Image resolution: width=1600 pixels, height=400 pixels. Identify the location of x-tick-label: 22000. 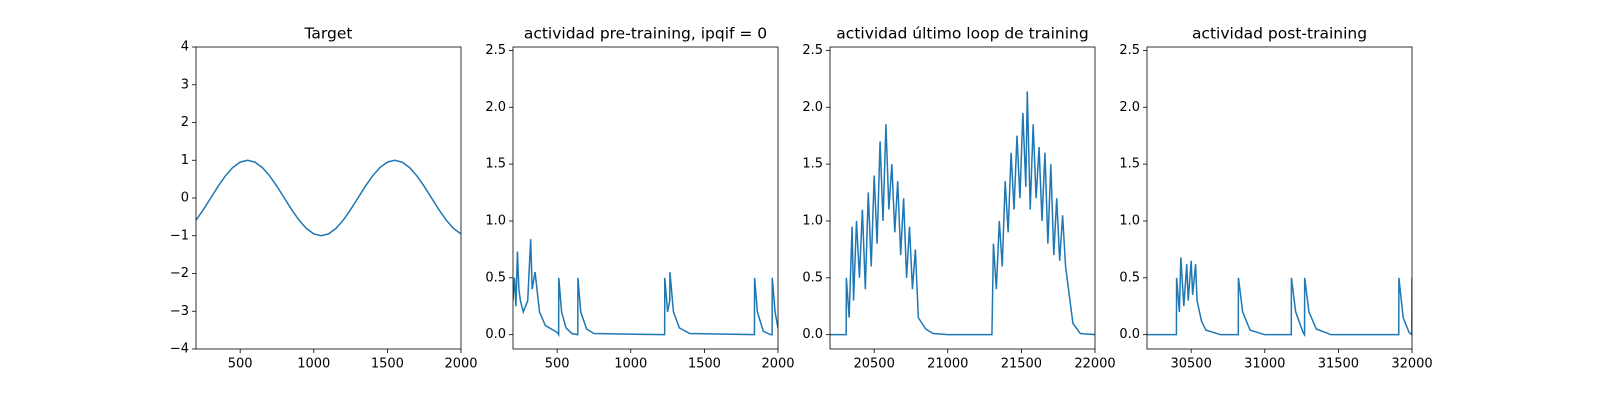
(1094, 364).